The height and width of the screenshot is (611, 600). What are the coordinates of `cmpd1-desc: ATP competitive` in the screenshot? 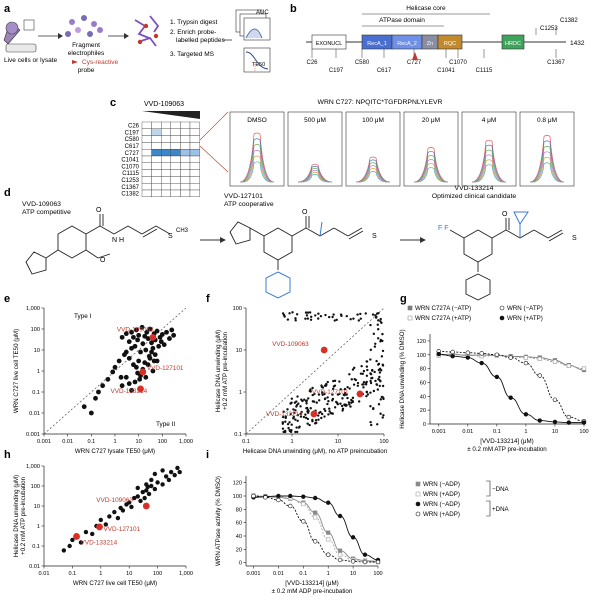 It's located at (46, 212).